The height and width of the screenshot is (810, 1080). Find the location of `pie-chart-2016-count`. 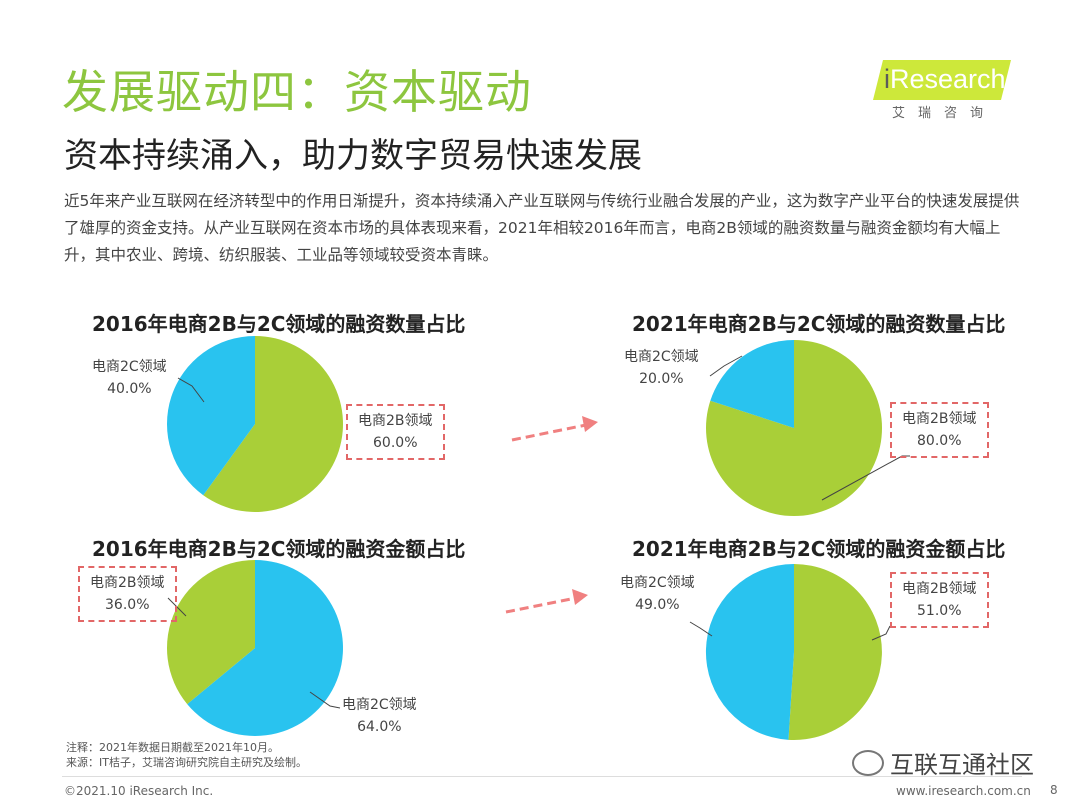

pie-chart-2016-count is located at coordinates (254, 424).